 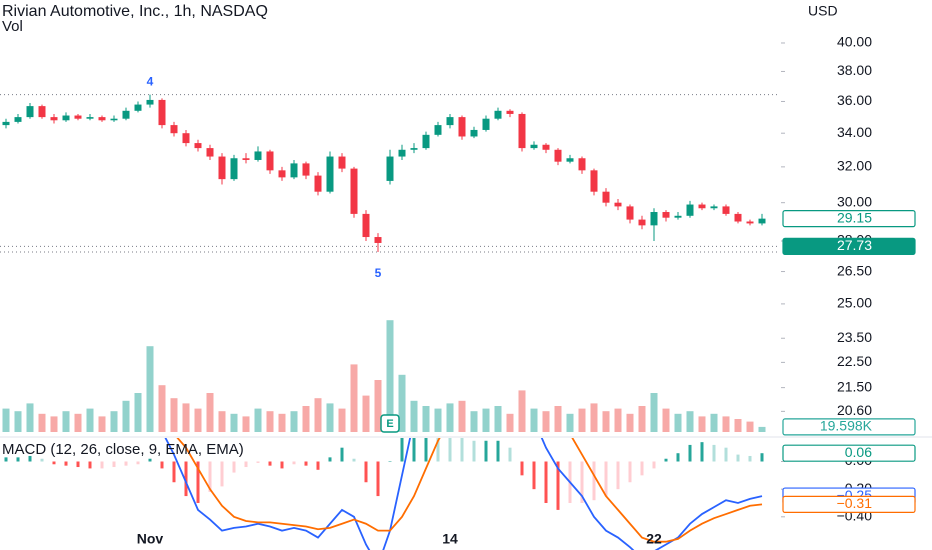 What do you see at coordinates (846, 426) in the screenshot?
I see `volume-marker: 19.598K` at bounding box center [846, 426].